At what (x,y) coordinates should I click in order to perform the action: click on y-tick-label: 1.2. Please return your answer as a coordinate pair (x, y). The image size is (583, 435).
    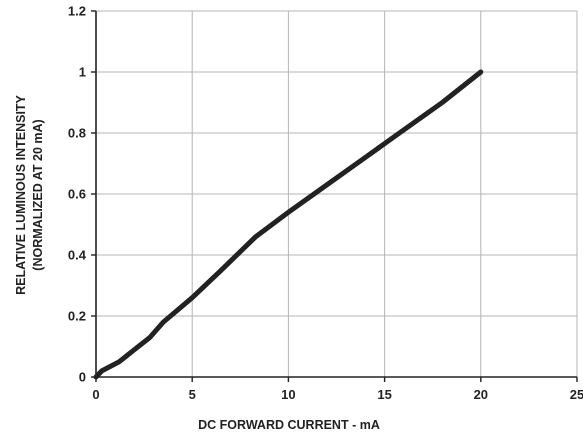
    Looking at the image, I should click on (77, 11).